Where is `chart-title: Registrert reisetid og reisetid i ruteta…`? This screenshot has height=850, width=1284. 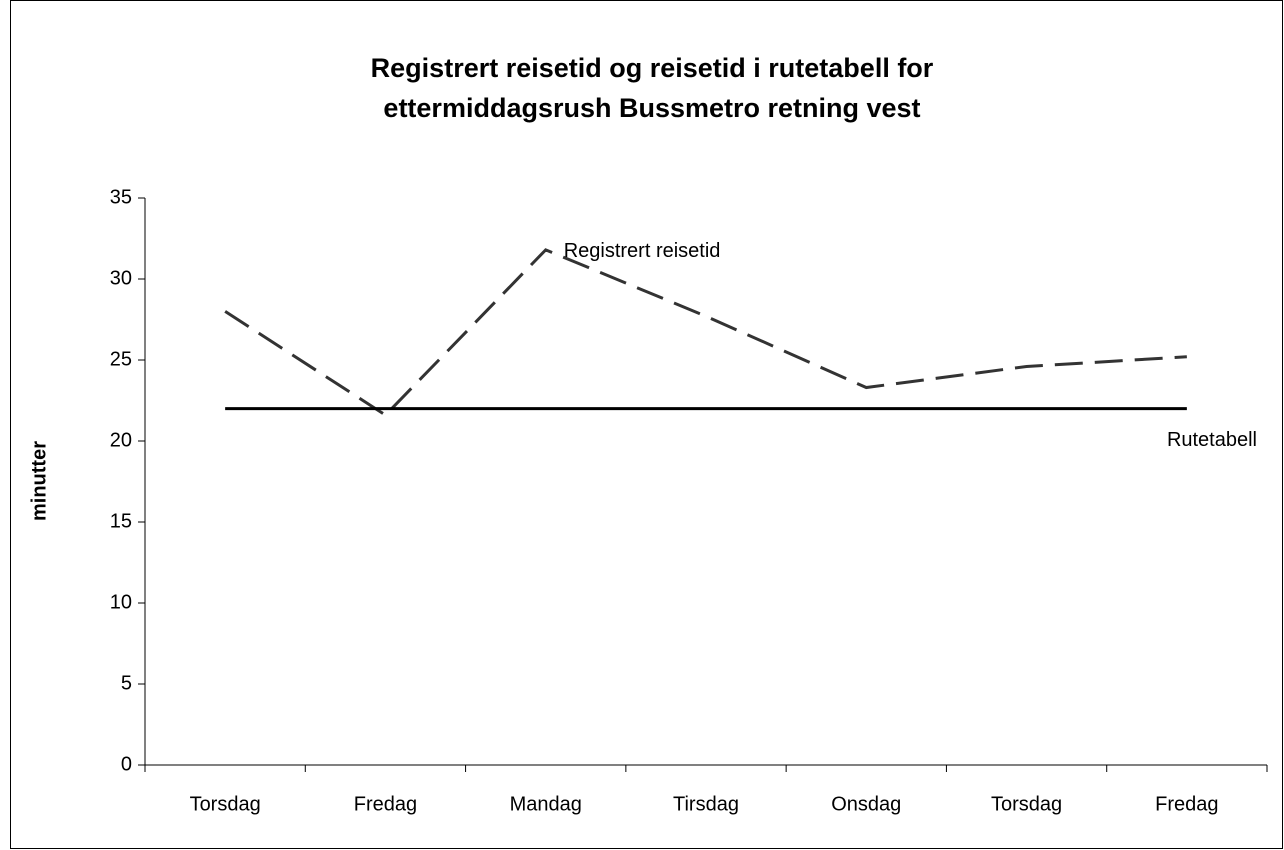 chart-title: Registrert reisetid og reisetid i ruteta… is located at coordinates (652, 68).